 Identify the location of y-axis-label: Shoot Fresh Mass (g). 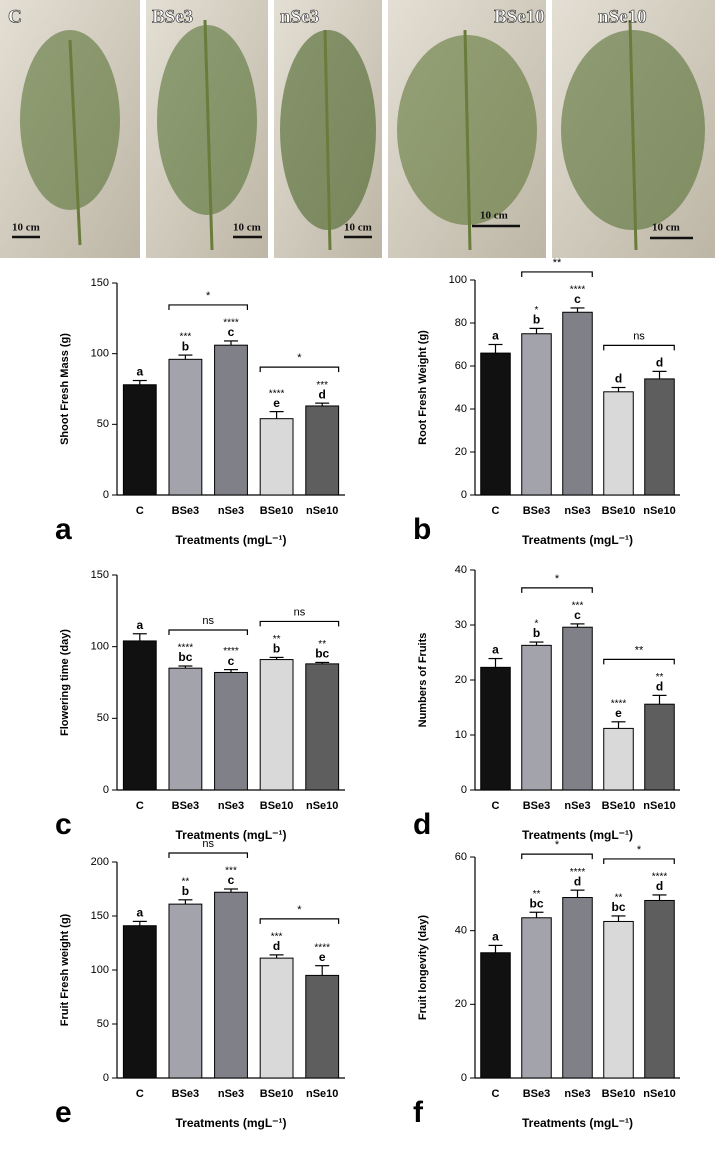
(65, 389).